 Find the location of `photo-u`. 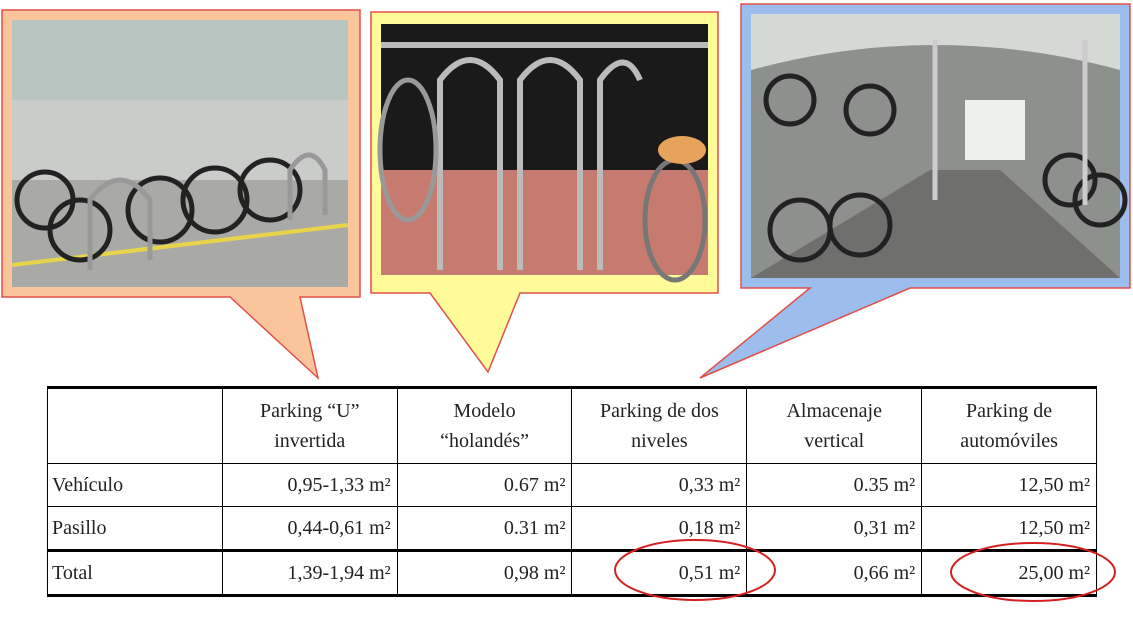

photo-u is located at coordinates (180, 153).